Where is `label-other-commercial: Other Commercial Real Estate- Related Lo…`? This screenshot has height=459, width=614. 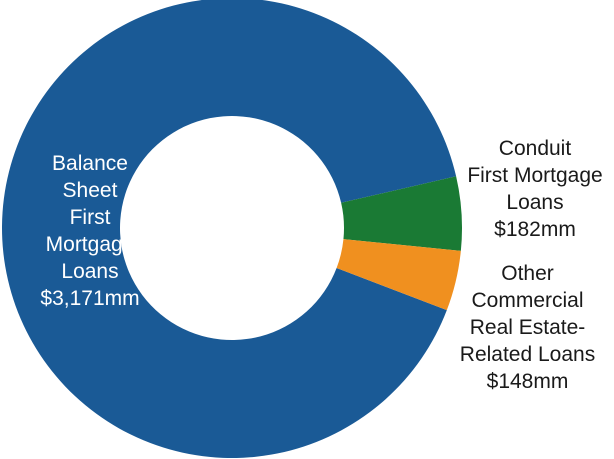
label-other-commercial: Other Commercial Real Estate- Related Lo… is located at coordinates (527, 327).